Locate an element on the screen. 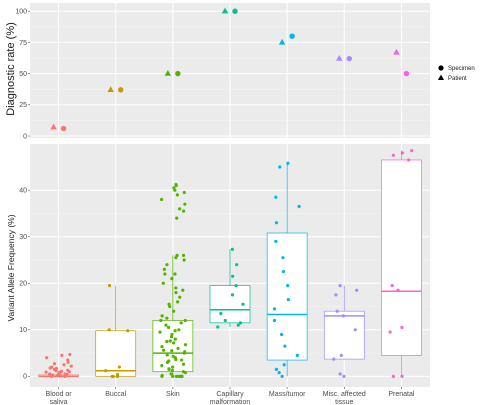  y-tick-label: 50 is located at coordinates (23, 74).